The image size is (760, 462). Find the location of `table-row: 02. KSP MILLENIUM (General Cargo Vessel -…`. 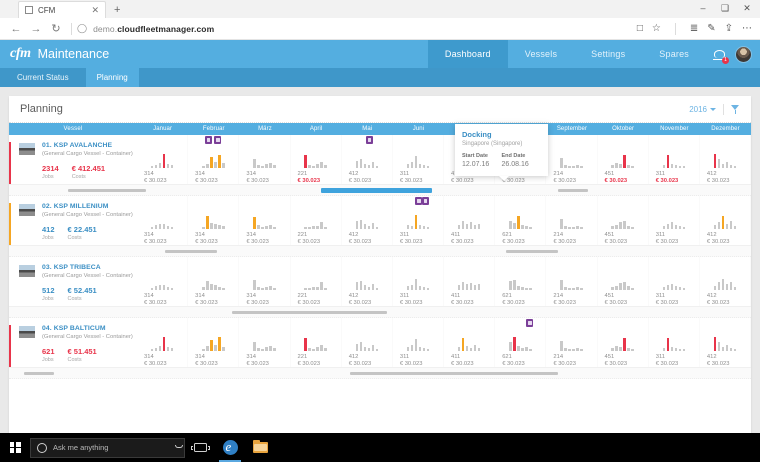

table-row: 02. KSP MILLENIUM (General Cargo Vessel -… is located at coordinates (380, 221).